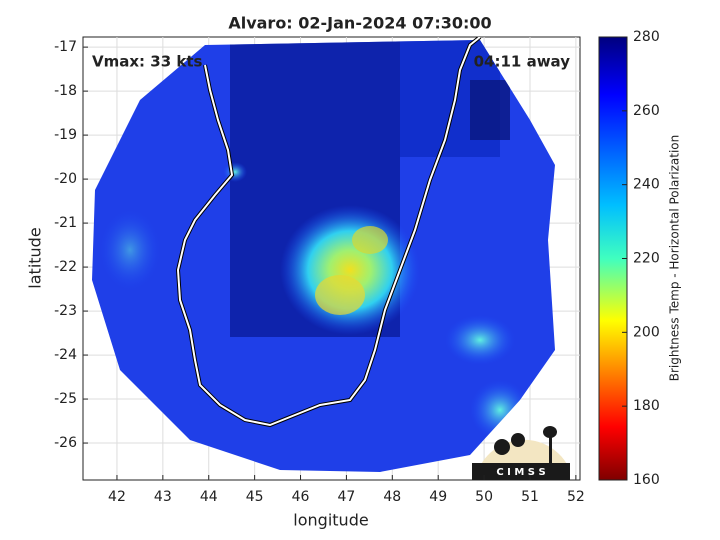 The height and width of the screenshot is (540, 720). Describe the element at coordinates (65, 443) in the screenshot. I see `y-tick-label: -26` at that location.